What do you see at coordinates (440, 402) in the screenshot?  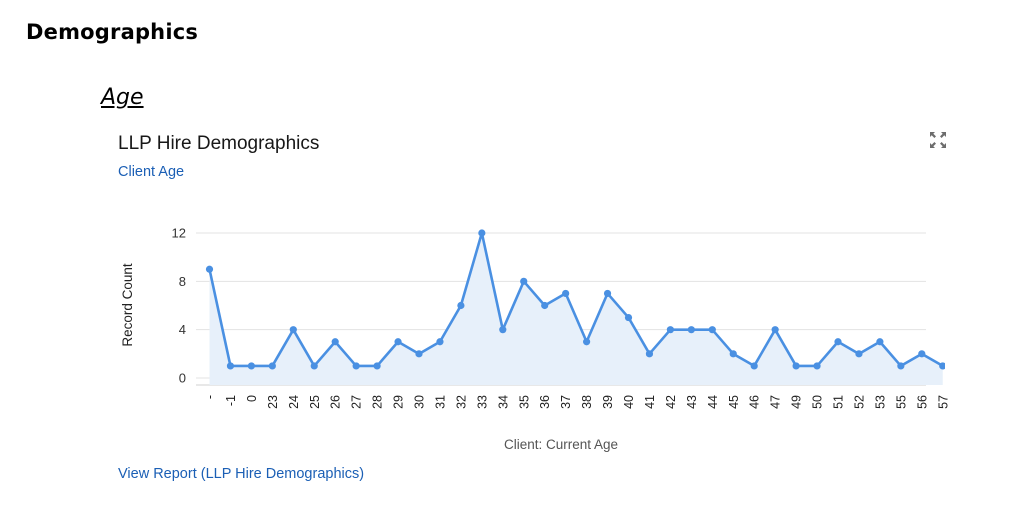 I see `x-tick-label: 31` at bounding box center [440, 402].